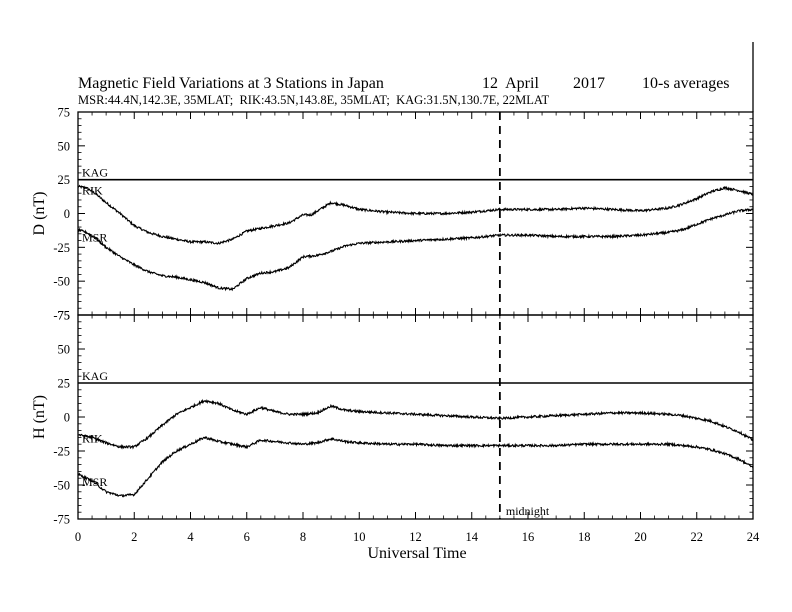  Describe the element at coordinates (190, 537) in the screenshot. I see `x-tick-label: 4` at that location.